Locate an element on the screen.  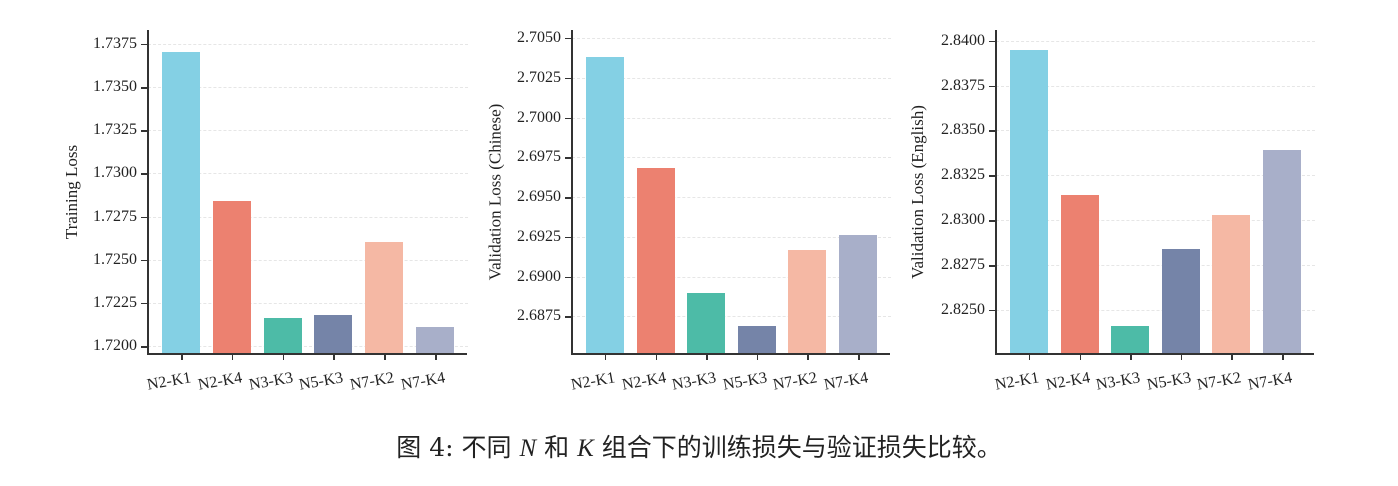
y-tick-label: 2.6925 is located at coordinates (539, 236).